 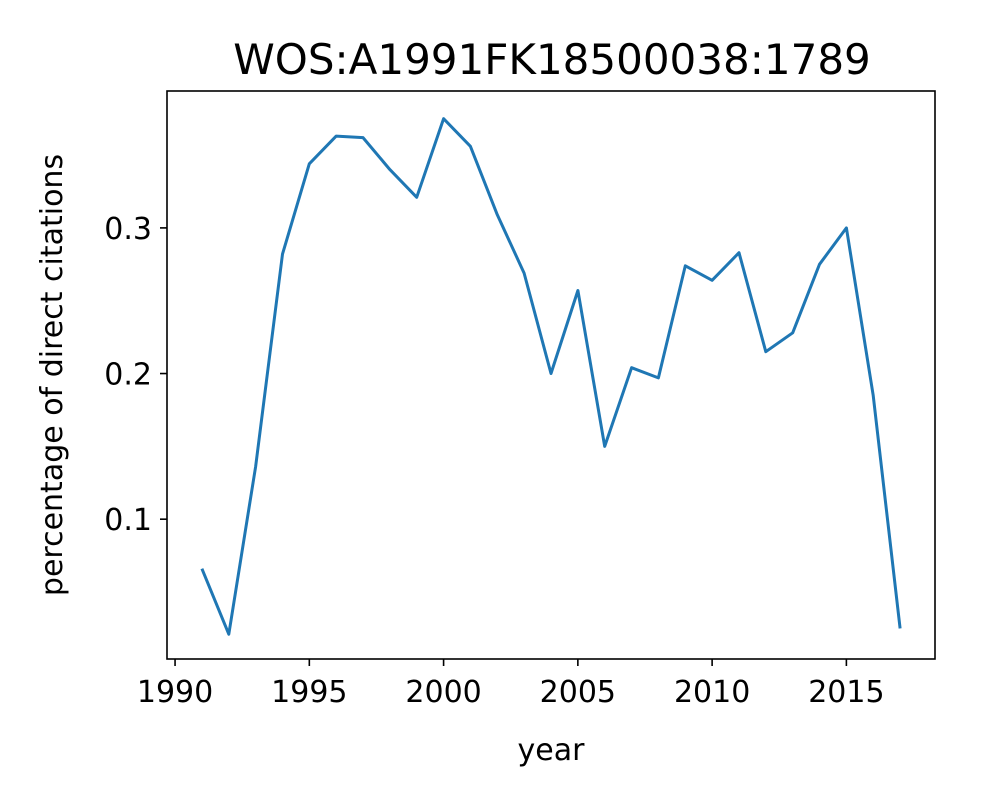 What do you see at coordinates (128, 520) in the screenshot?
I see `y-tick-label: 0.1` at bounding box center [128, 520].